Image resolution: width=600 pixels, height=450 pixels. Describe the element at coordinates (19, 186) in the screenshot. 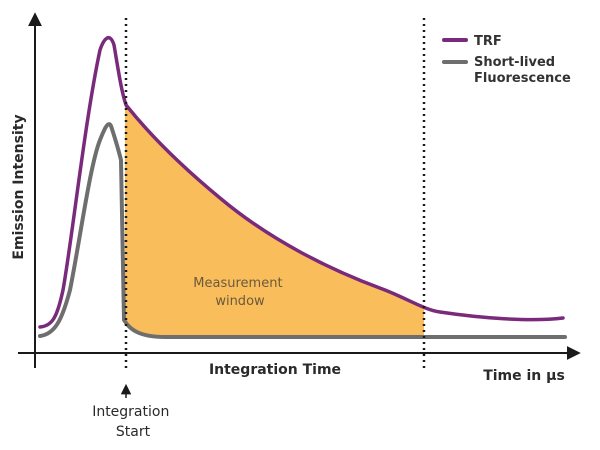

I see `y-axis-label: Emission Intensity` at that location.